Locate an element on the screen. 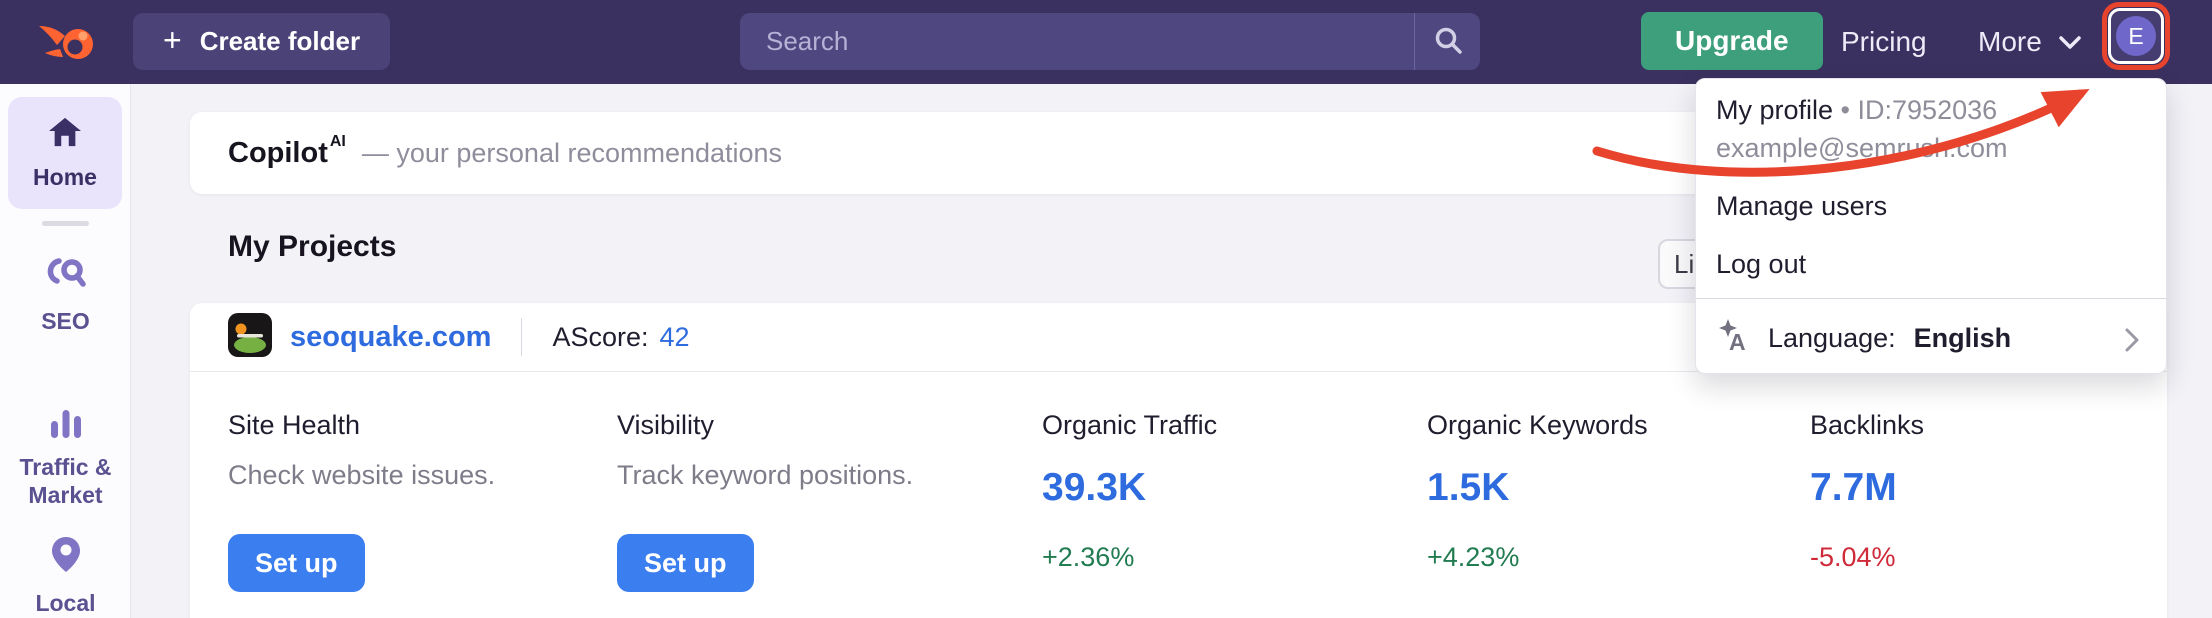  metric-value: 39.3K is located at coordinates (1094, 487).